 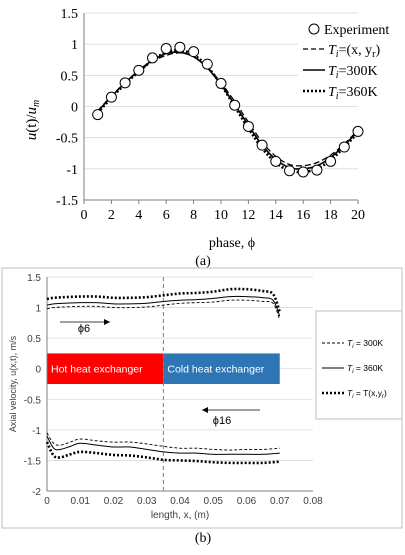 I want to click on legend-ti-360-label: Ti=360K, so click(x=353, y=93).